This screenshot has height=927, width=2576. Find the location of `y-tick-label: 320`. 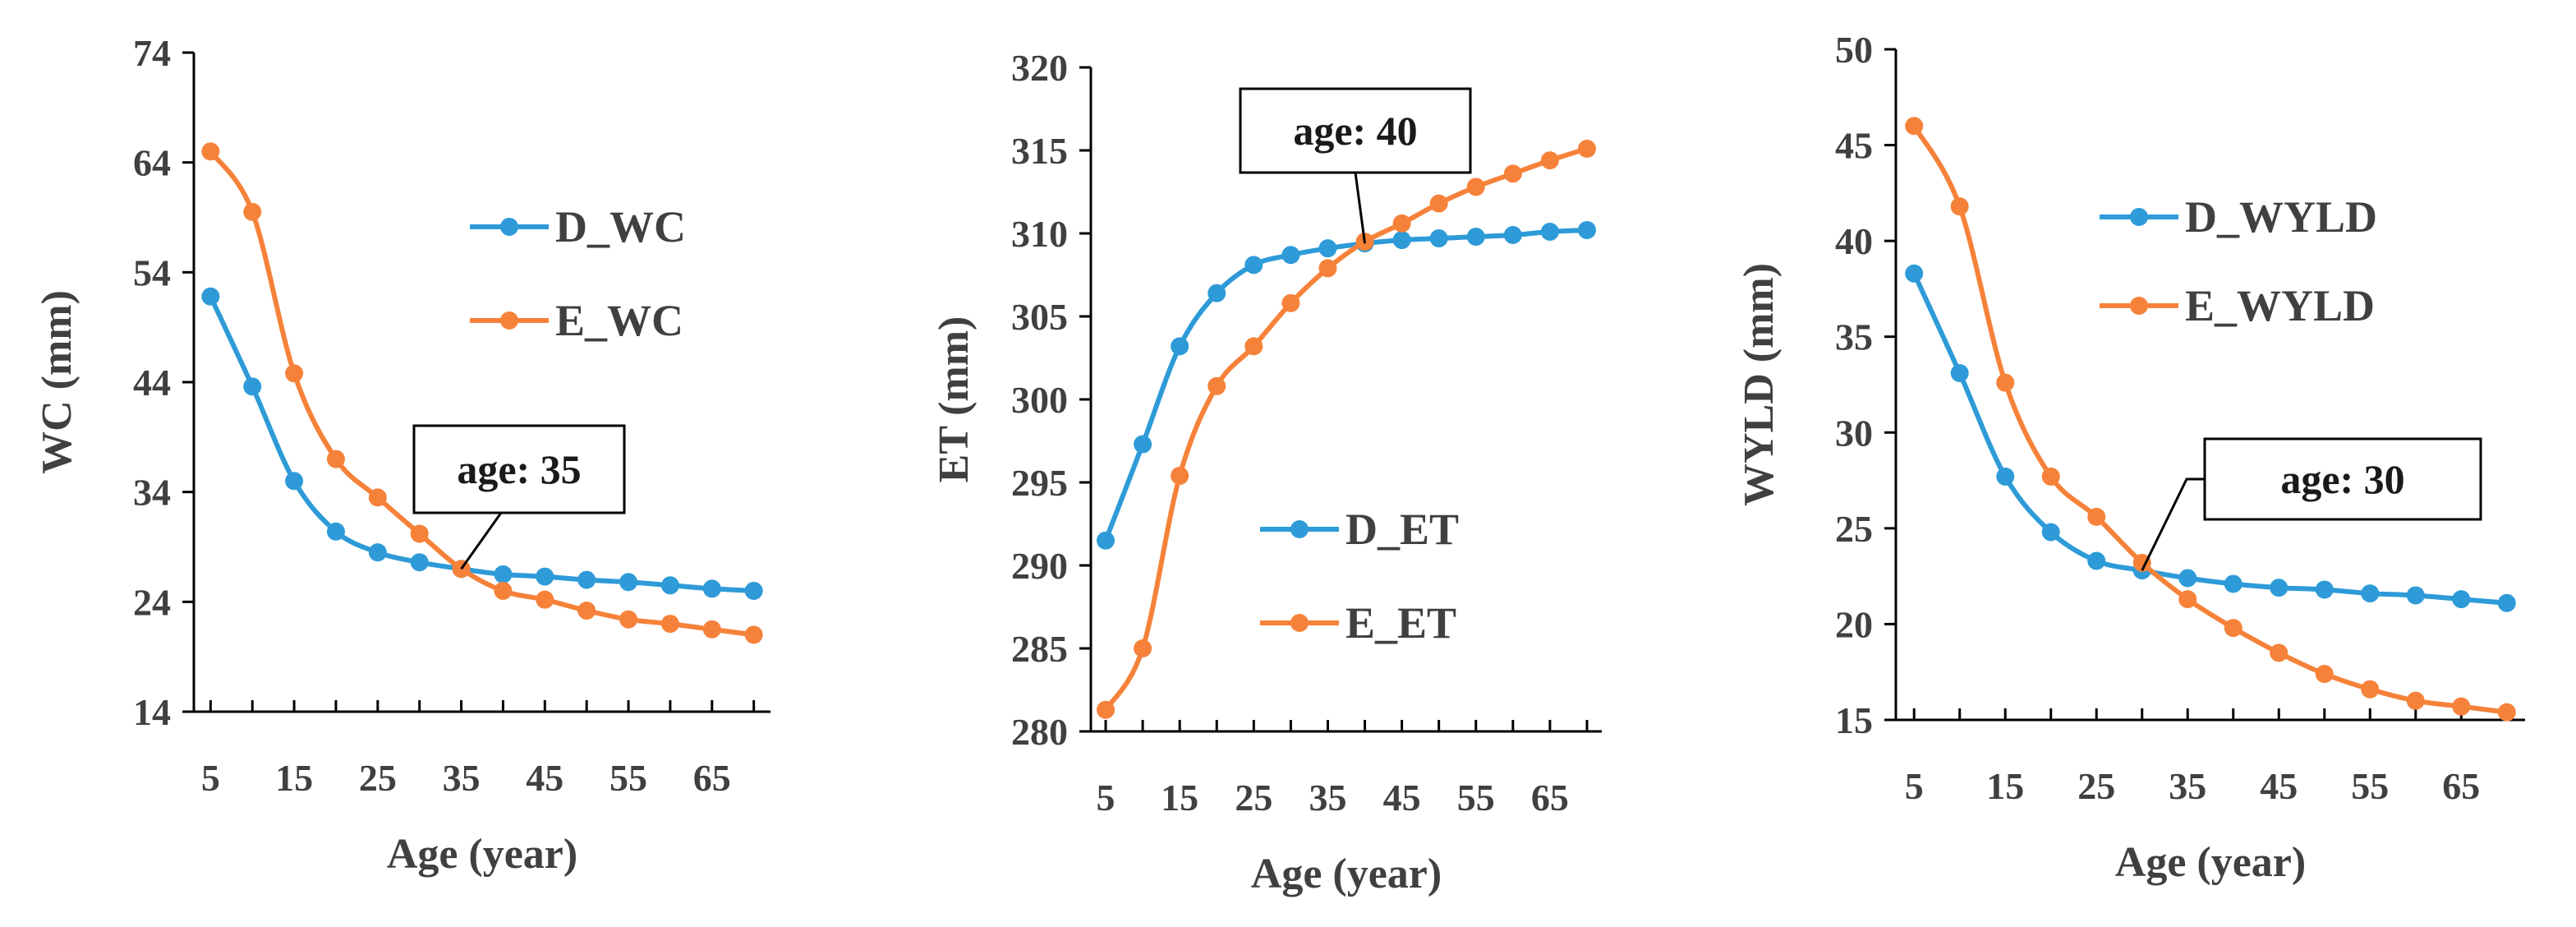

y-tick-label: 320 is located at coordinates (1039, 68).